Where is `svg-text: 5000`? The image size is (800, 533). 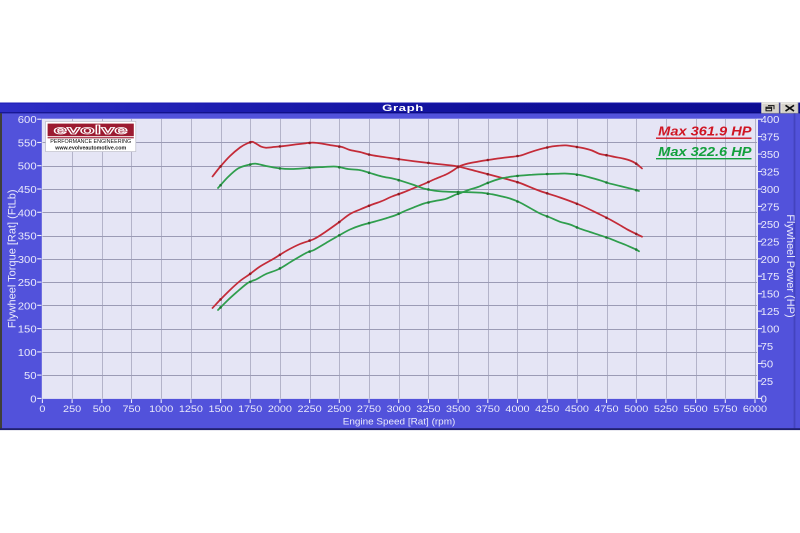 svg-text: 5000 is located at coordinates (636, 409).